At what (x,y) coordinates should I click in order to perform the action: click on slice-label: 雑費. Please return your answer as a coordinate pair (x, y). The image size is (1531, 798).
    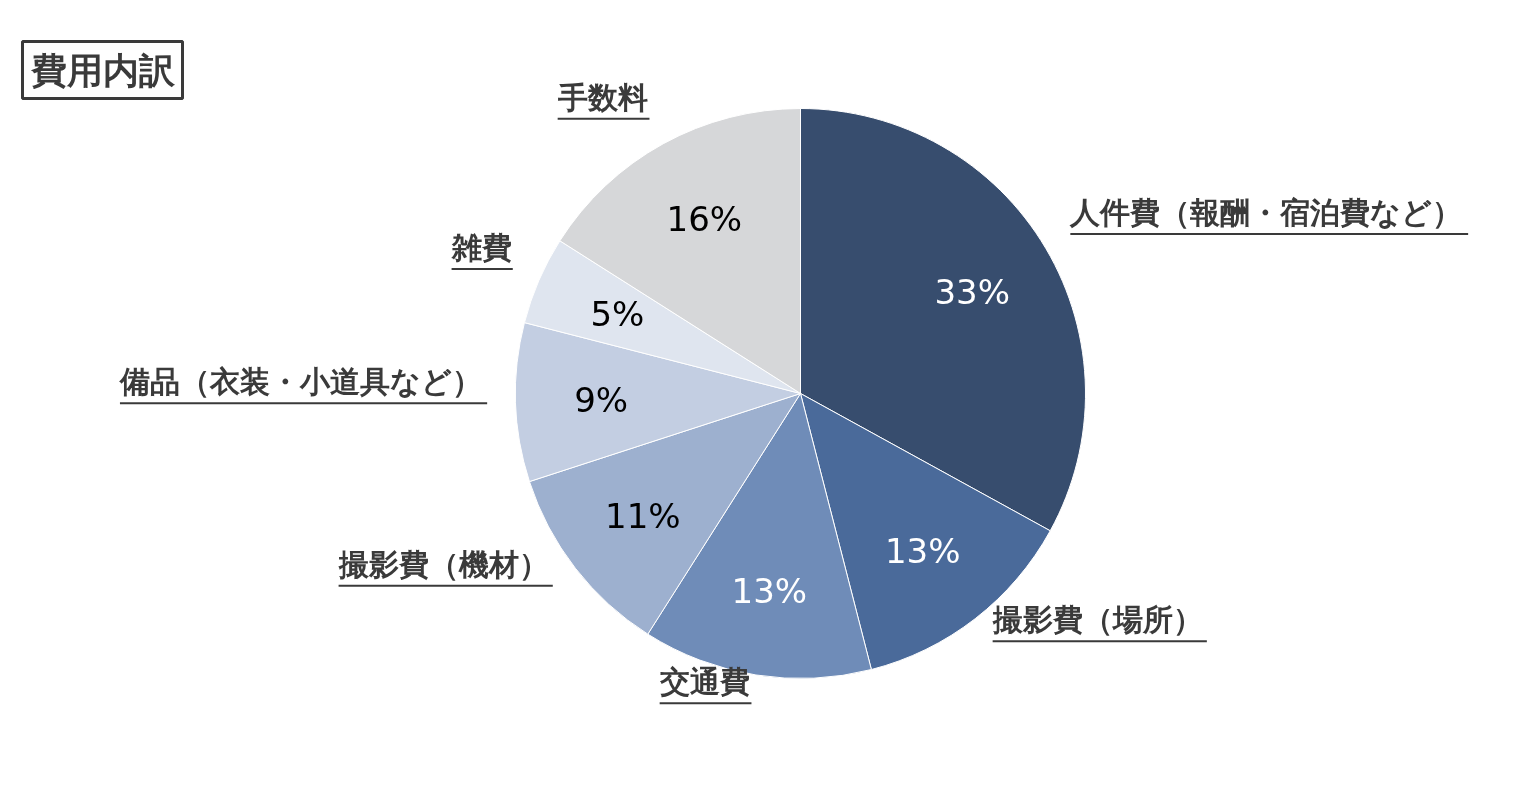
    Looking at the image, I should click on (481, 247).